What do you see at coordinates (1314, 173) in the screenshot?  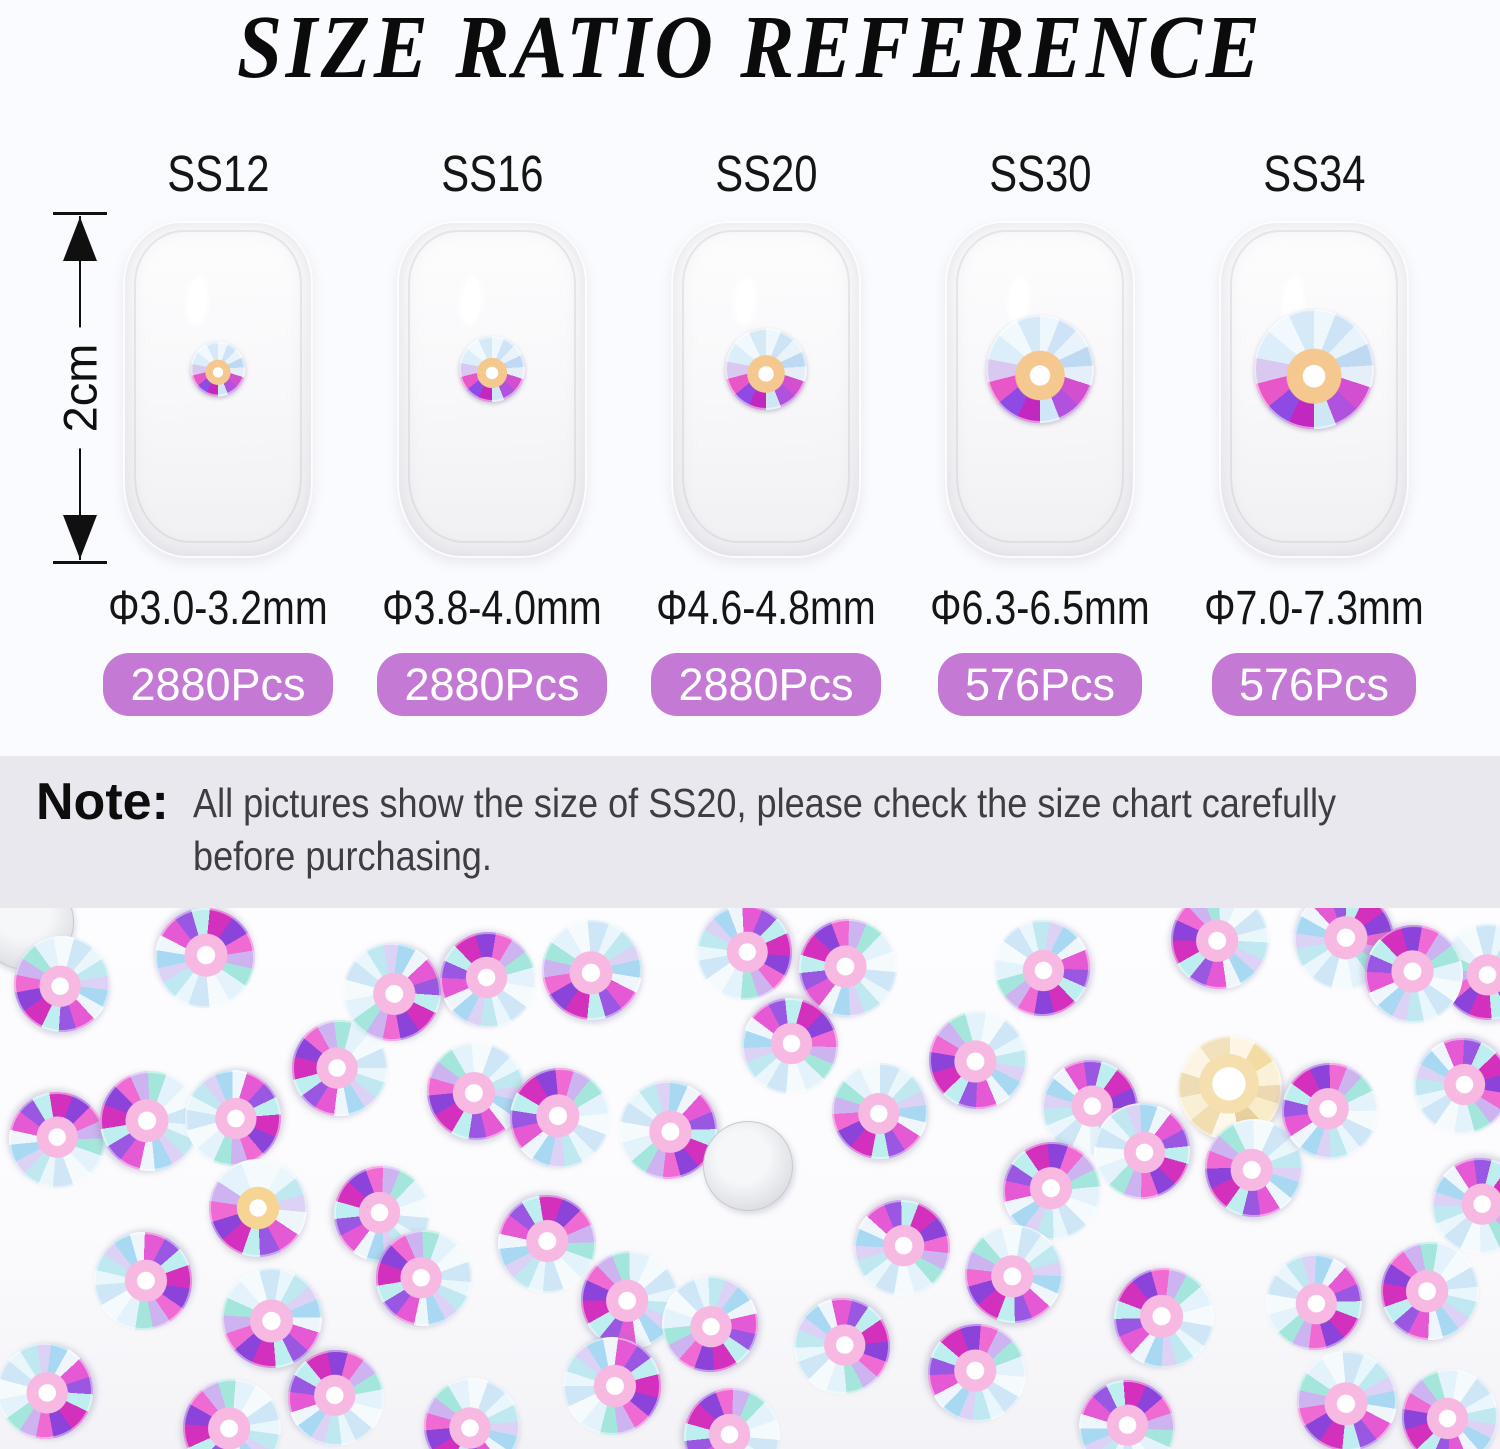 I see `size-label: SS34` at bounding box center [1314, 173].